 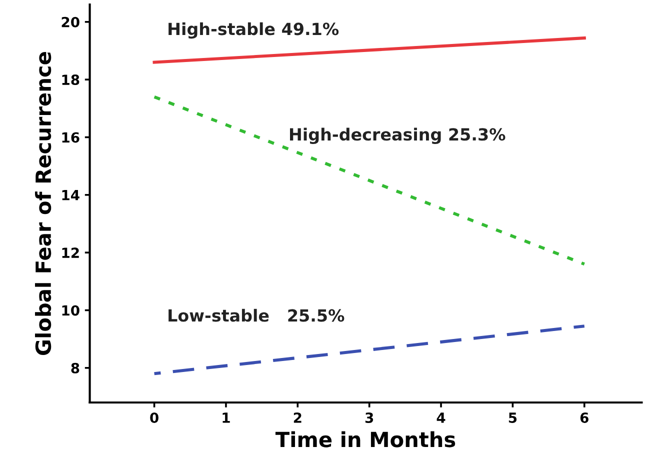 I want to click on y-tick-label: 20, so click(x=71, y=22).